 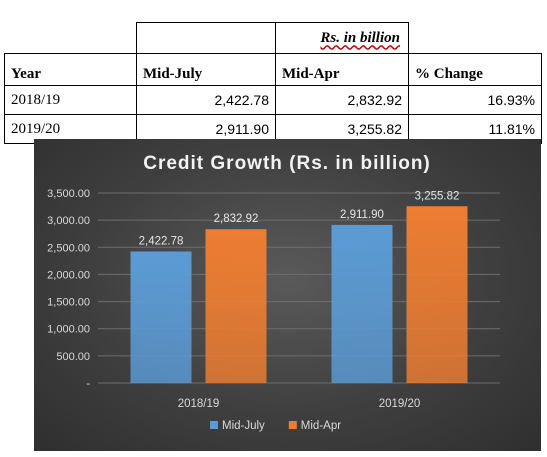 I want to click on data-label: 2,832.92, so click(x=236, y=219).